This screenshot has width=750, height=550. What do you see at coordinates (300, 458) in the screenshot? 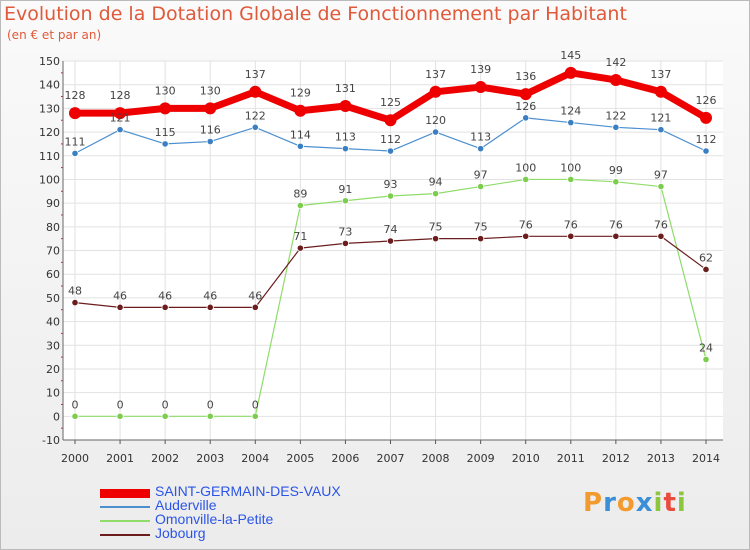
I see `x-tick-label: 2005` at bounding box center [300, 458].